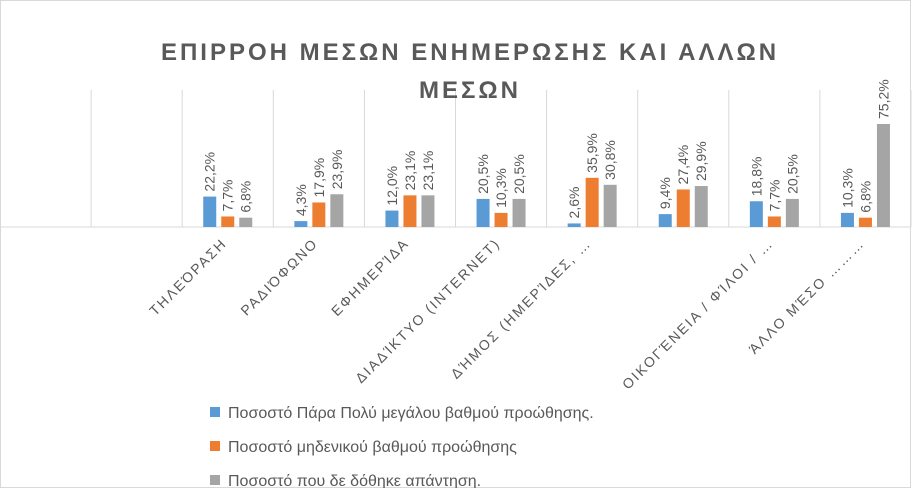  What do you see at coordinates (756, 177) in the screenshot?
I see `data-label: 18,8%` at bounding box center [756, 177].